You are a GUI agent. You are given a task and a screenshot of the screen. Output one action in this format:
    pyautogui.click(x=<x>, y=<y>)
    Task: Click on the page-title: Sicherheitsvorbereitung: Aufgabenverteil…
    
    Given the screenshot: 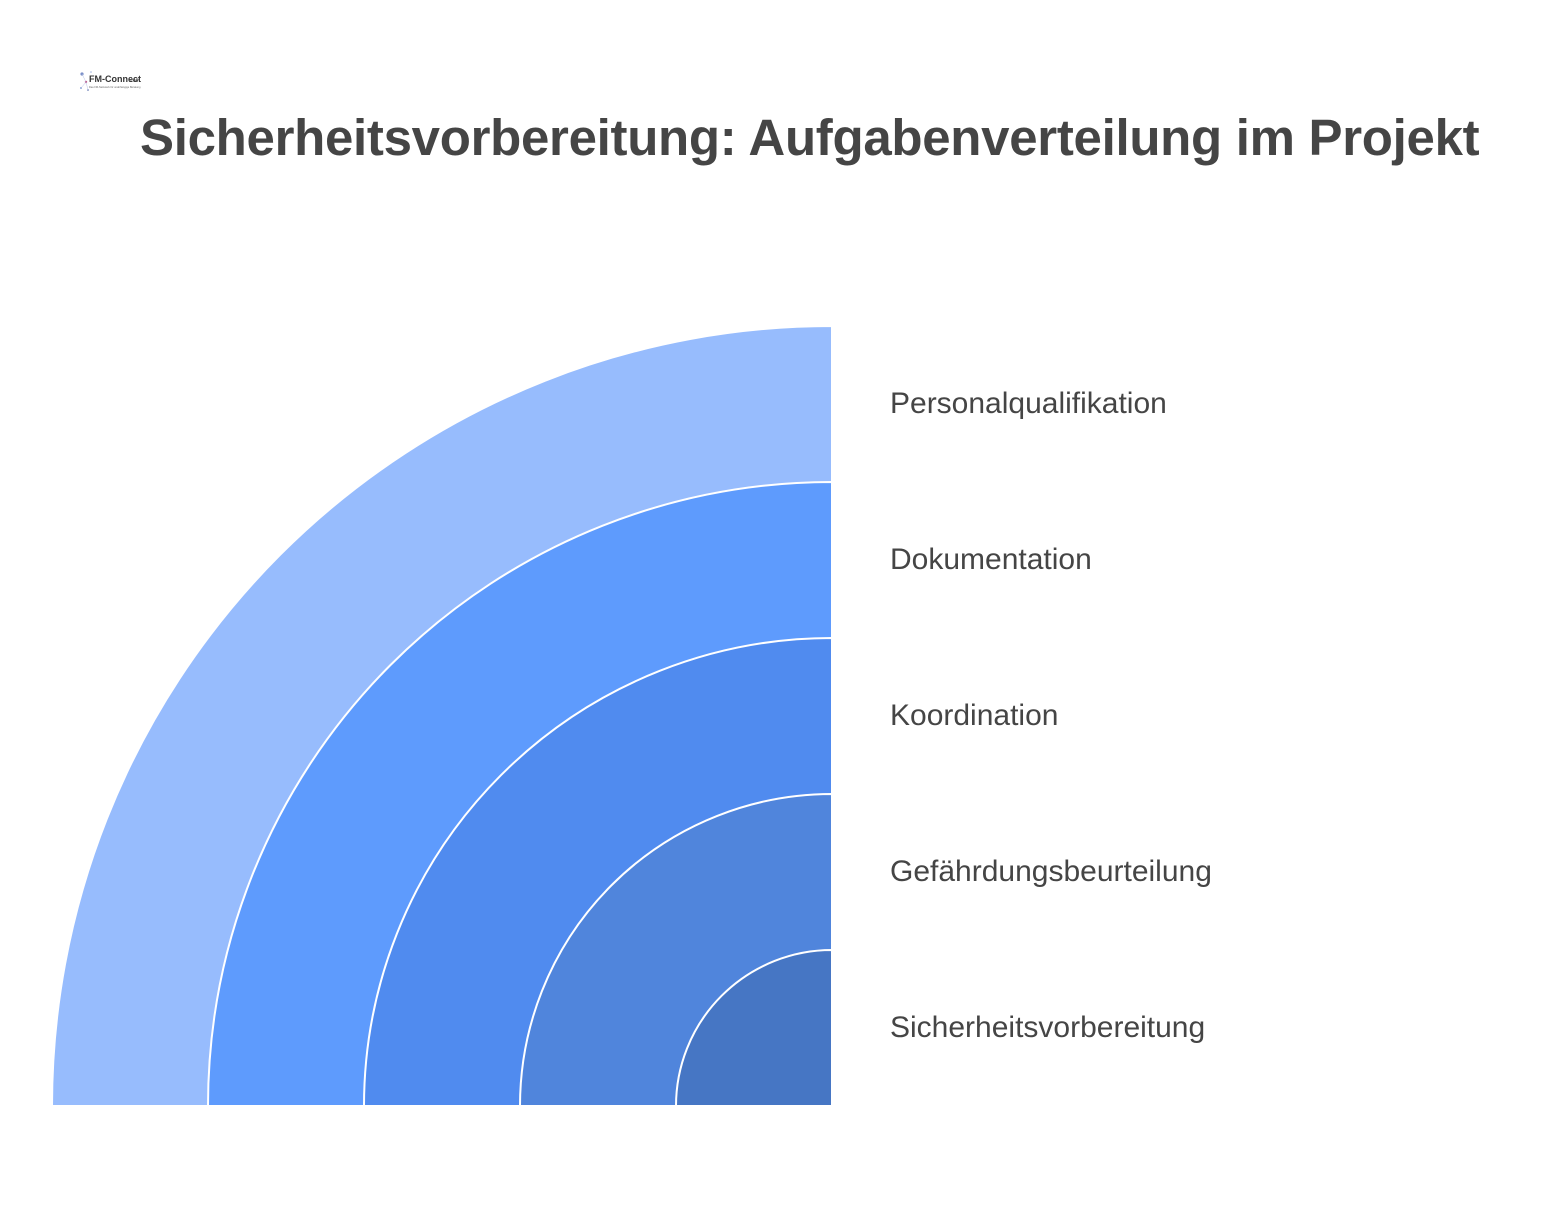 What is the action you would take?
    pyautogui.click(x=810, y=137)
    